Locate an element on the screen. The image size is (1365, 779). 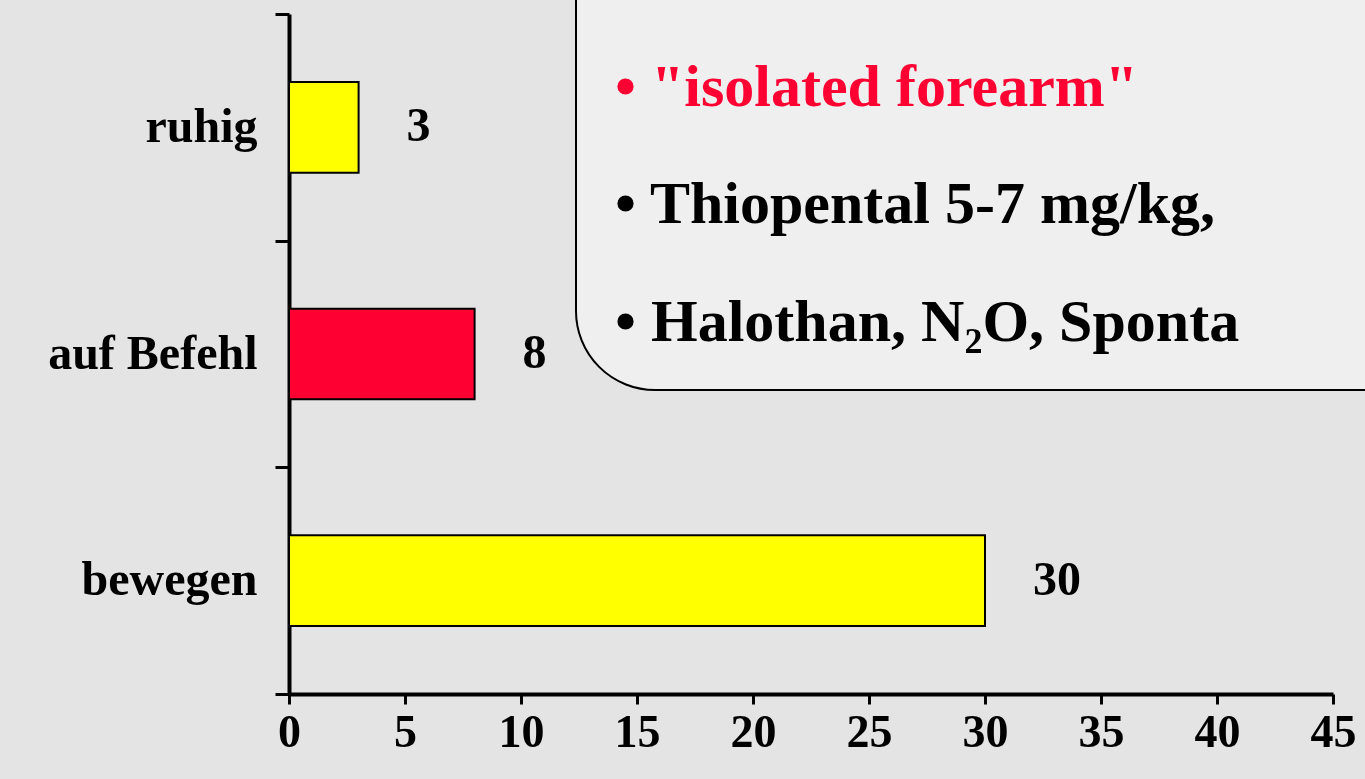
x-tick-label: 0 is located at coordinates (289, 731).